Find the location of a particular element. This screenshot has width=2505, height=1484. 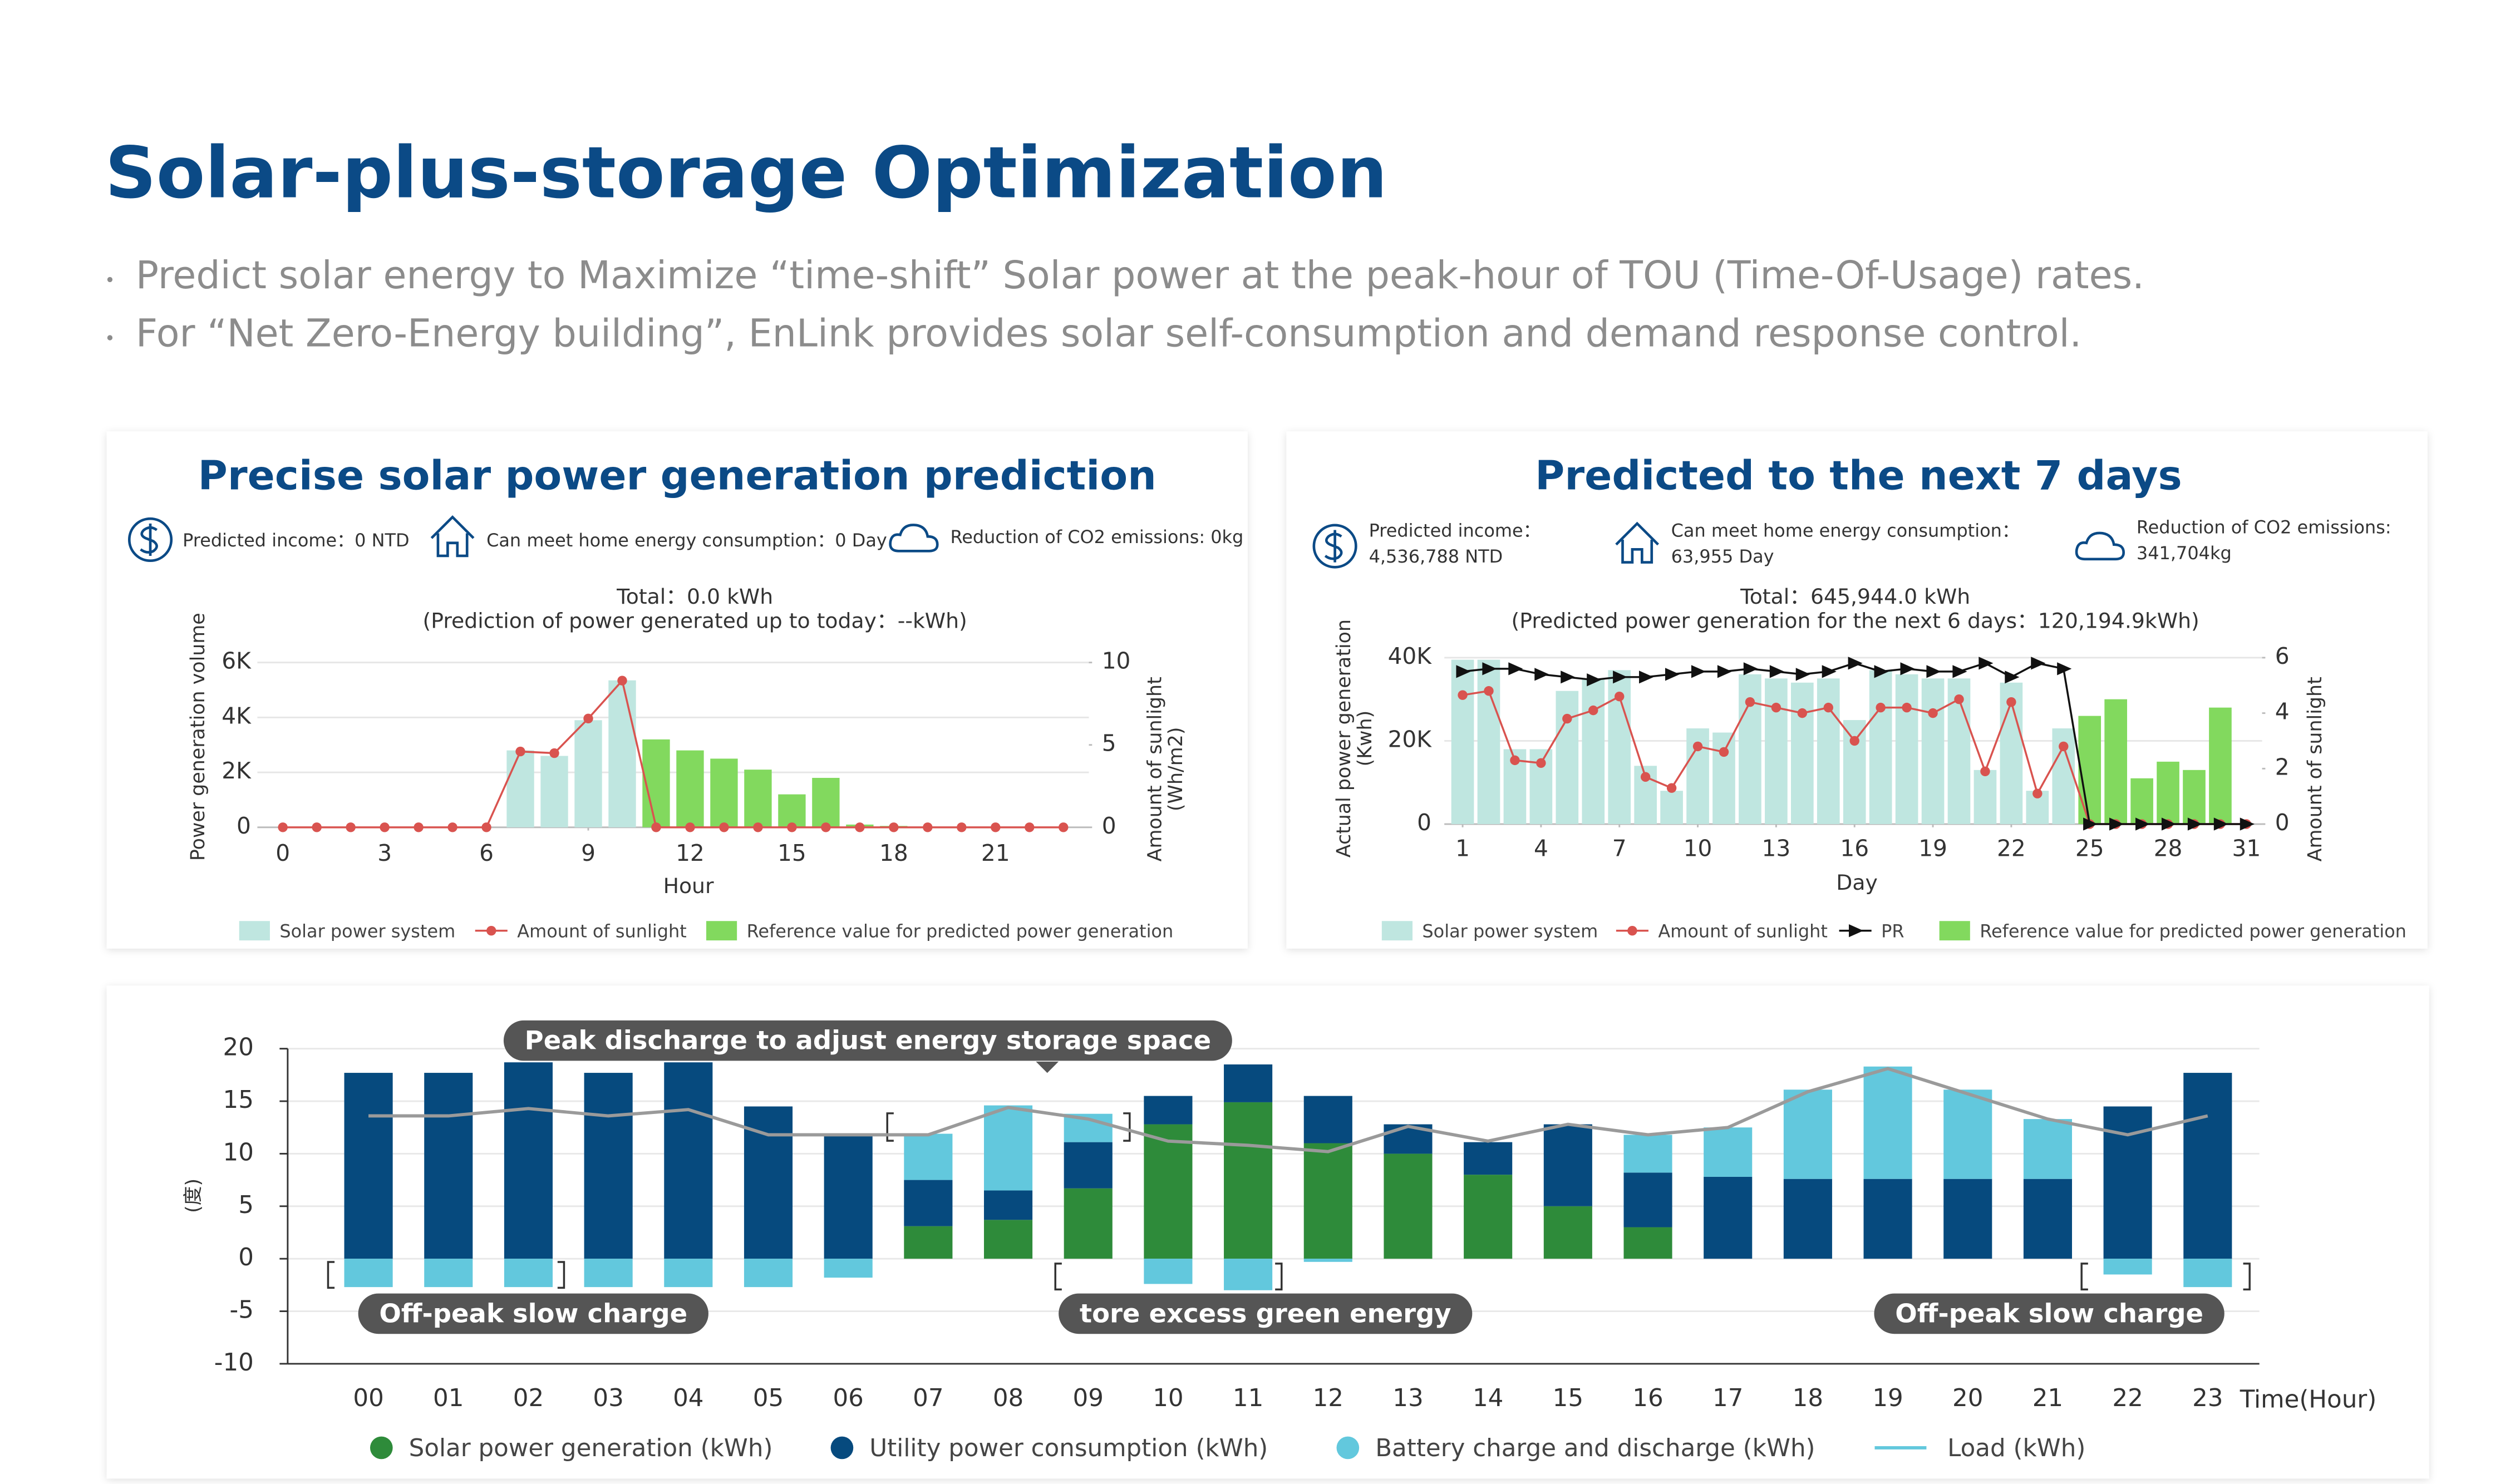

y-tick-label: 20 is located at coordinates (238, 1048).